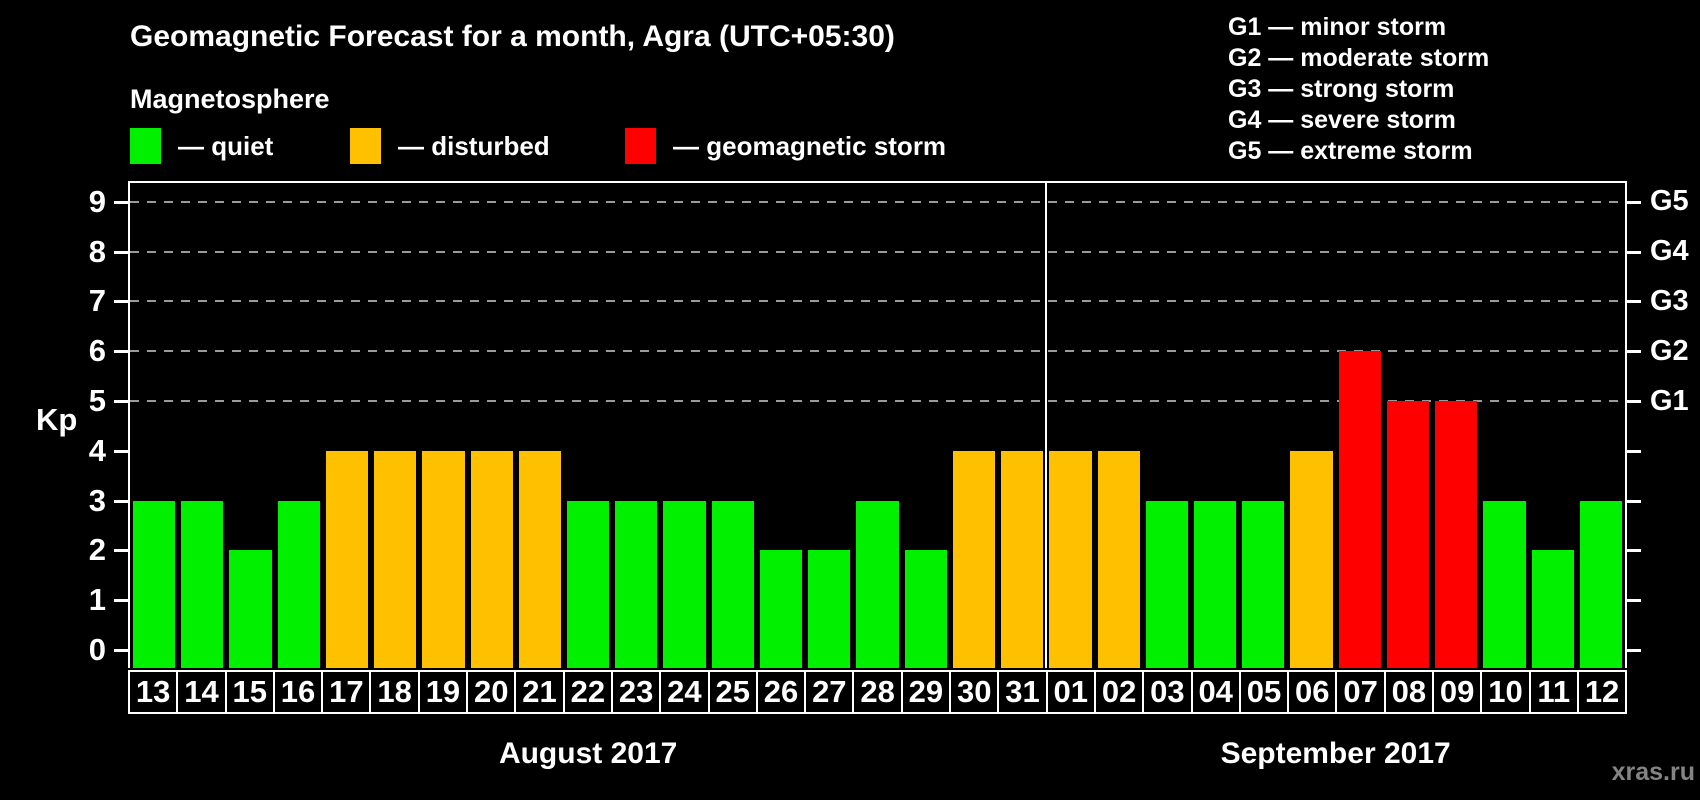 The image size is (1700, 800). I want to click on day-label-12: 12, so click(1602, 691).